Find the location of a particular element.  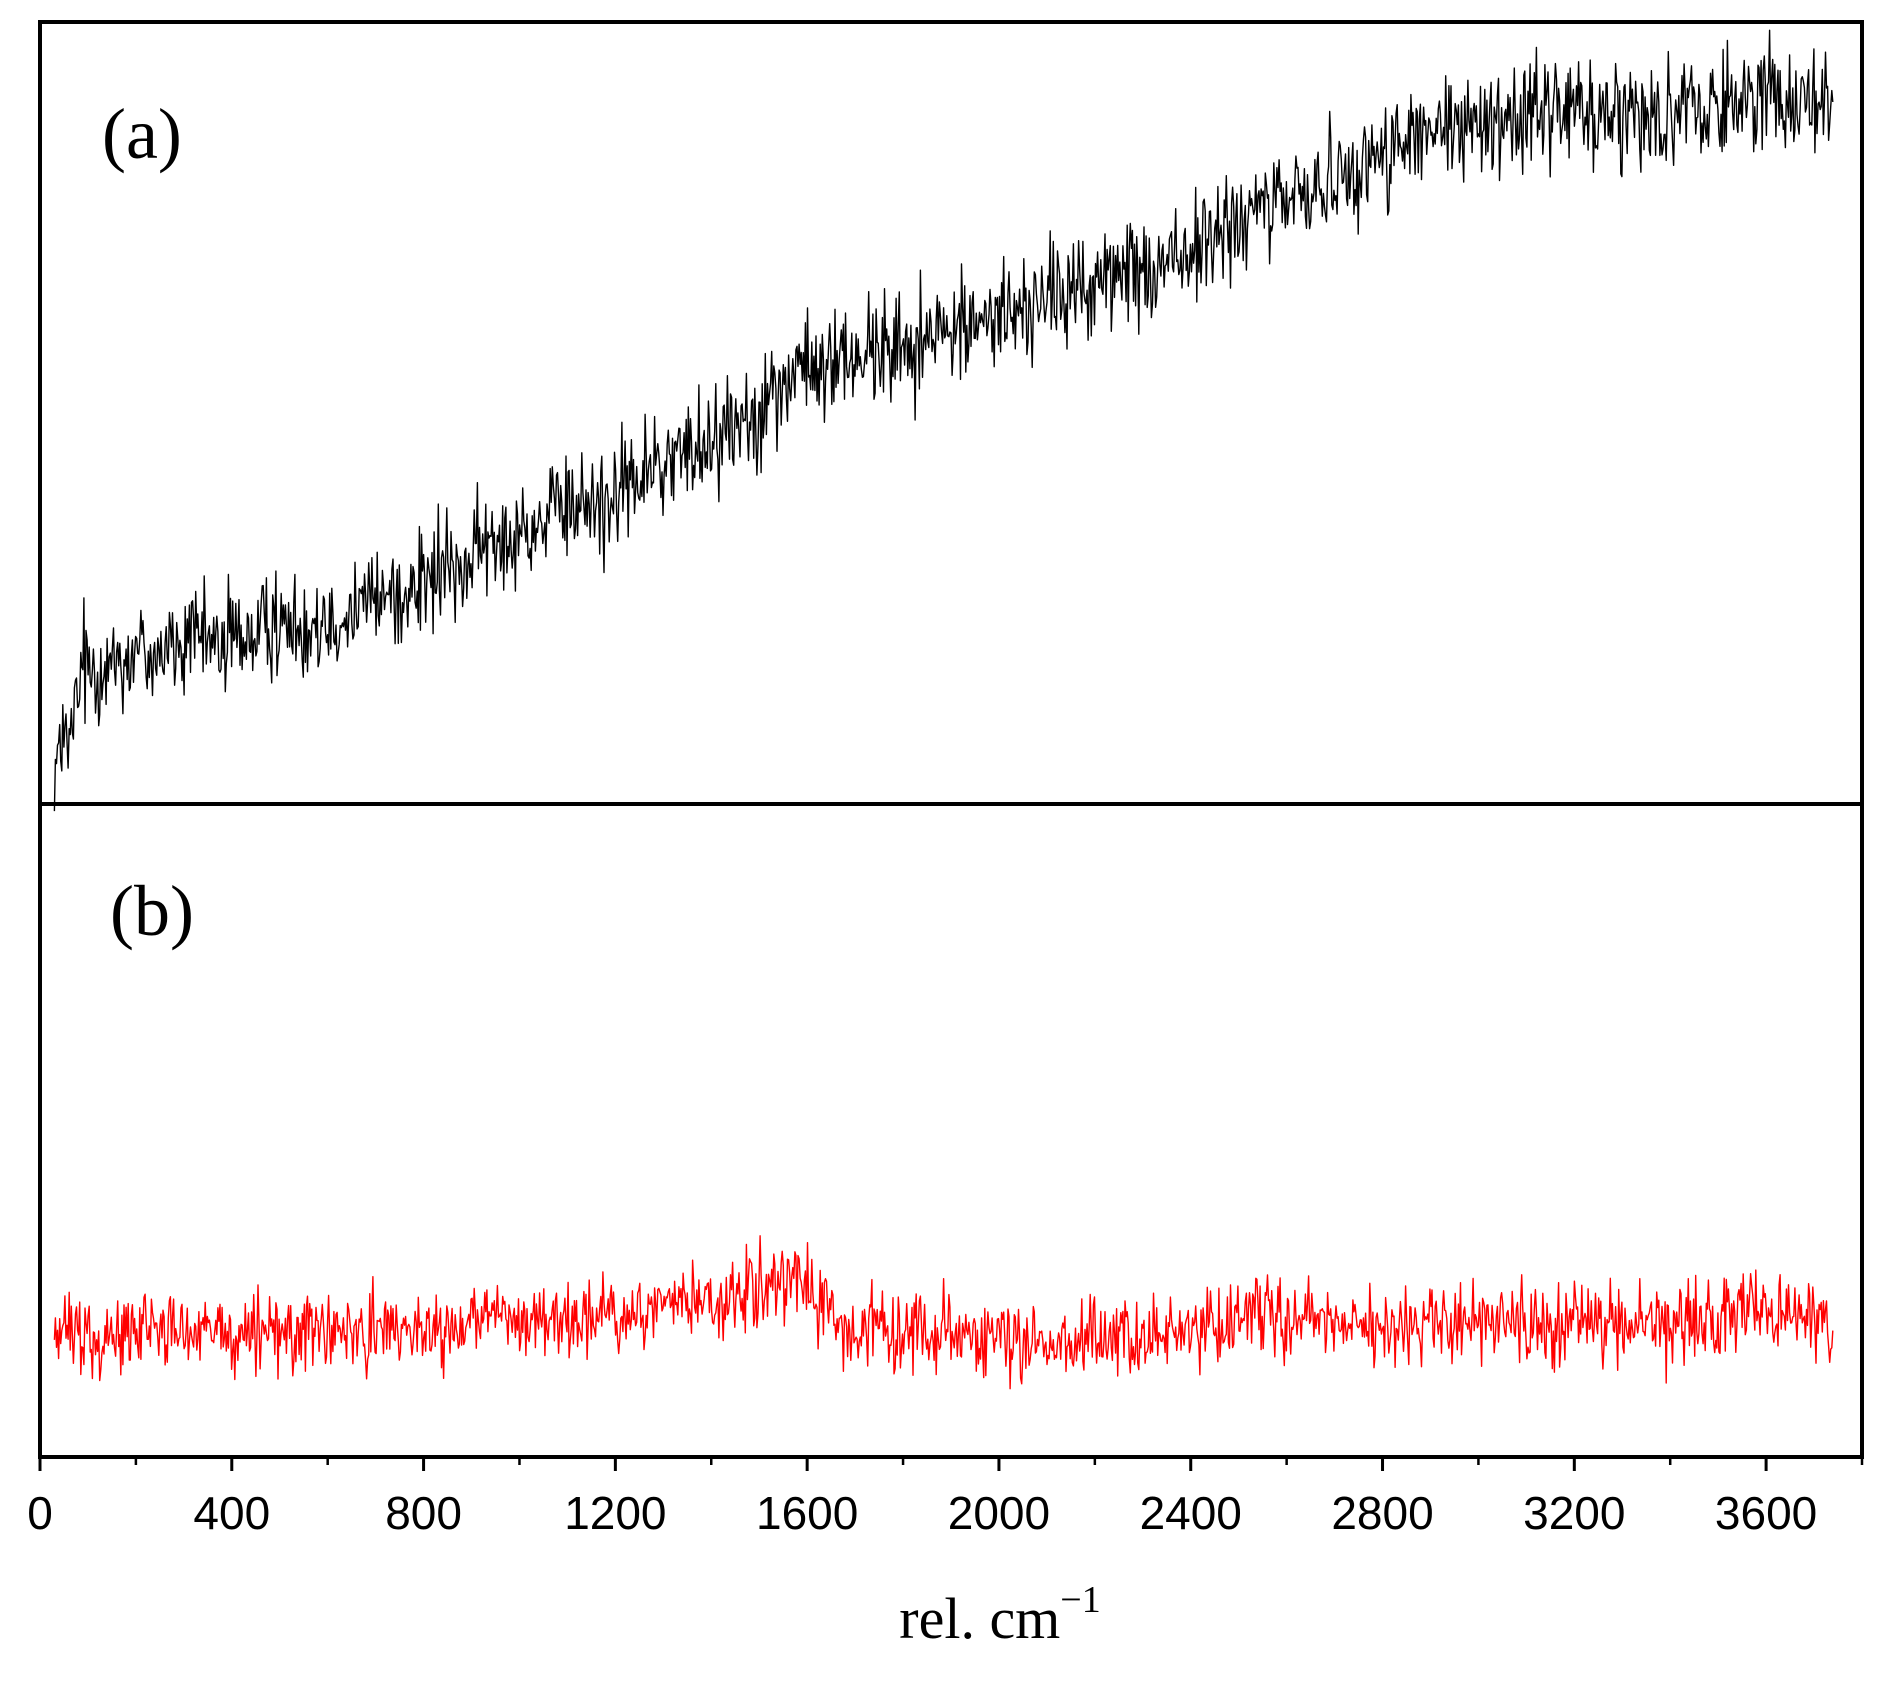

x-tick-label: 2400 is located at coordinates (1191, 1513).